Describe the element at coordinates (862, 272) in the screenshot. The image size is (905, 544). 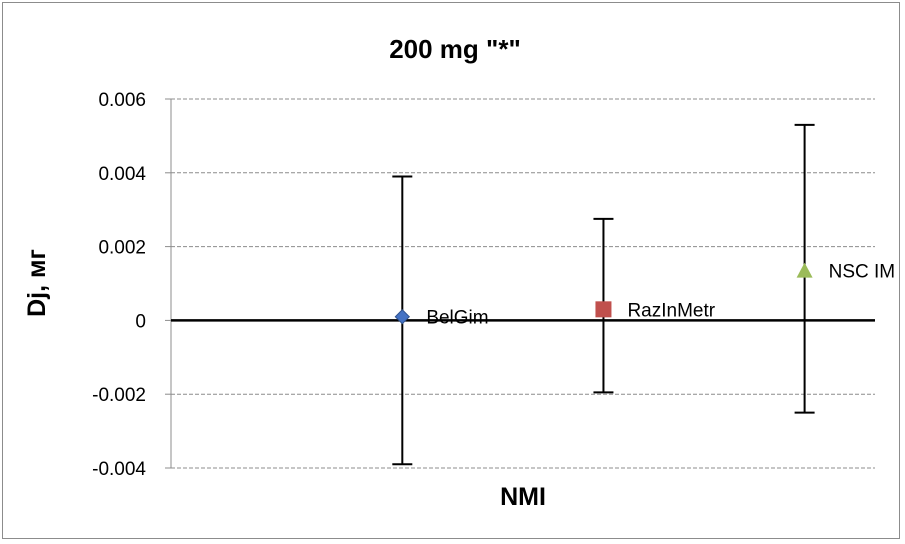
I see `point-label: NSC IM` at that location.